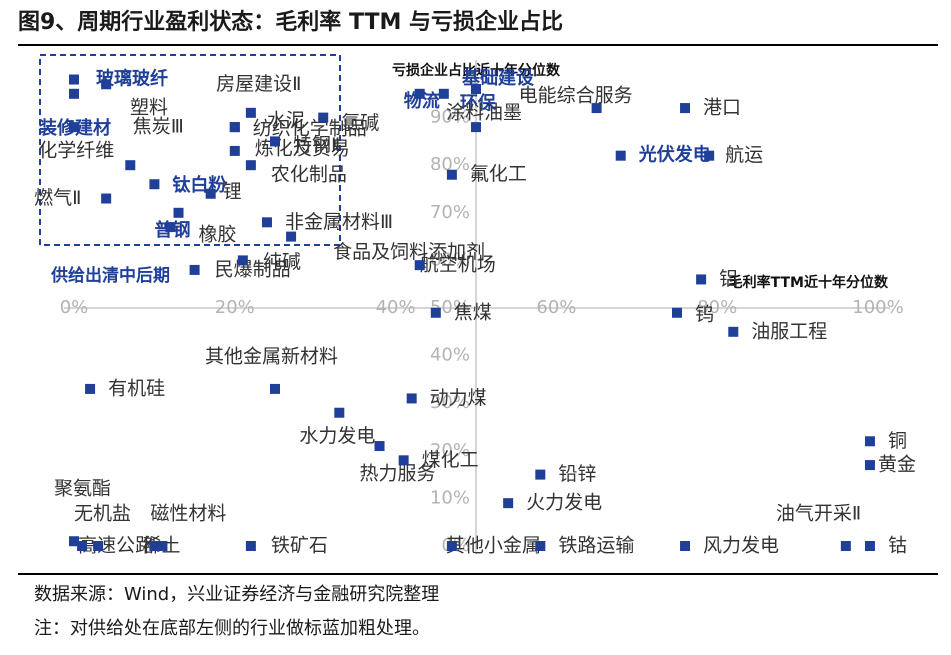  Describe the element at coordinates (674, 155) in the screenshot. I see `point-label: 光伏发电` at that location.